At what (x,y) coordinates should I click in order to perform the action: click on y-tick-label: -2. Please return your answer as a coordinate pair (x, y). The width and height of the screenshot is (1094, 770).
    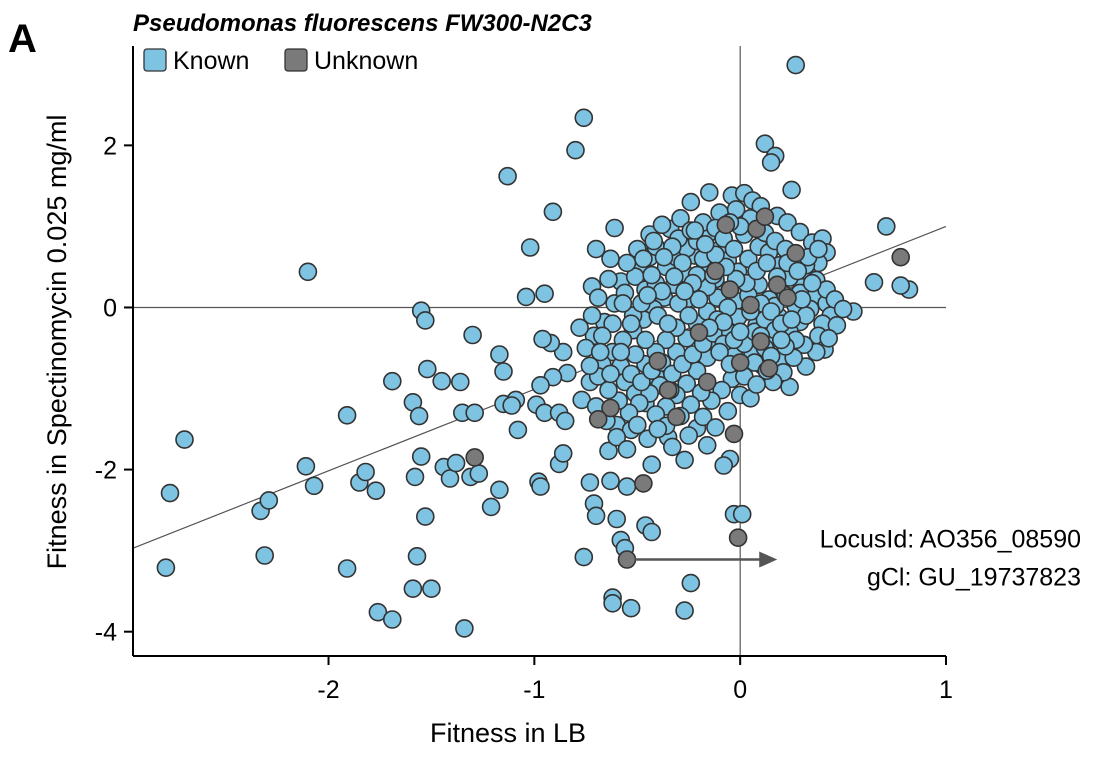
    Looking at the image, I should click on (106, 471).